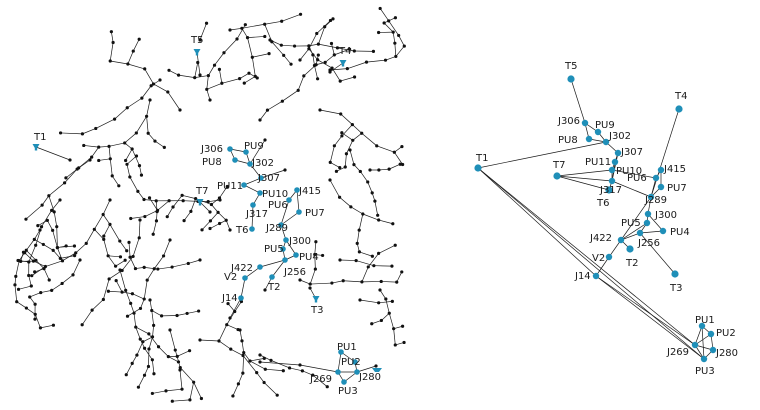  What do you see at coordinates (309, 191) in the screenshot?
I see `full-label-j415: J415` at bounding box center [309, 191].